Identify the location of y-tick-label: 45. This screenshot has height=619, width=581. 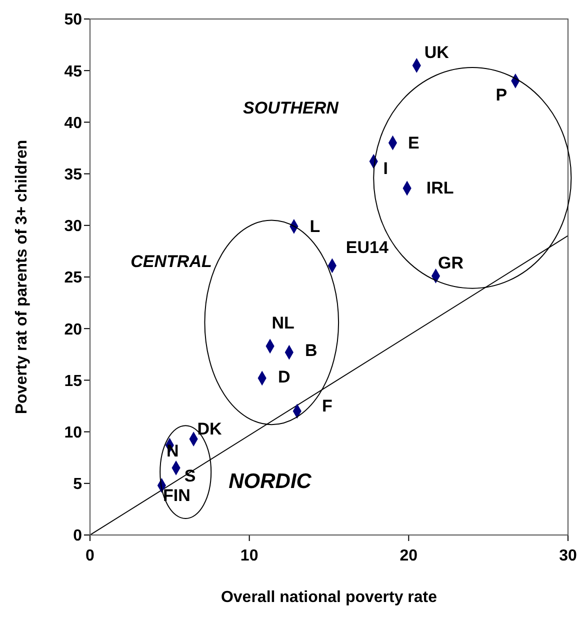
(73, 71).